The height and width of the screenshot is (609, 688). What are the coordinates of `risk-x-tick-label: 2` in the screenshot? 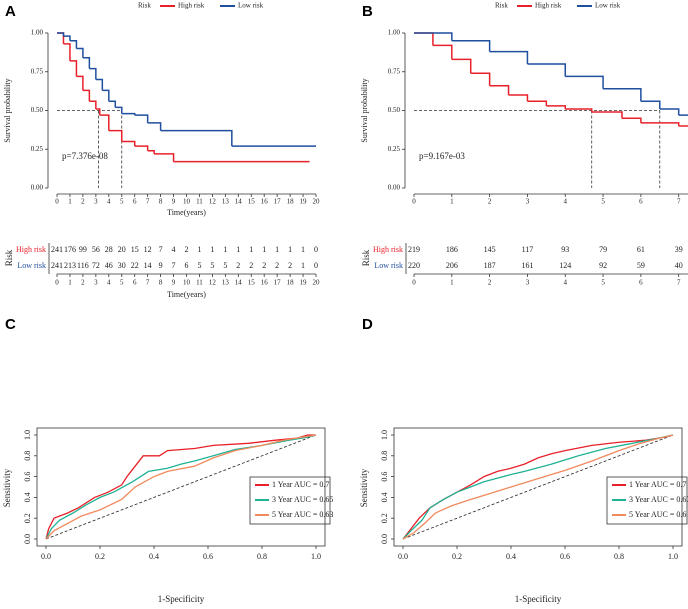 It's located at (83, 283).